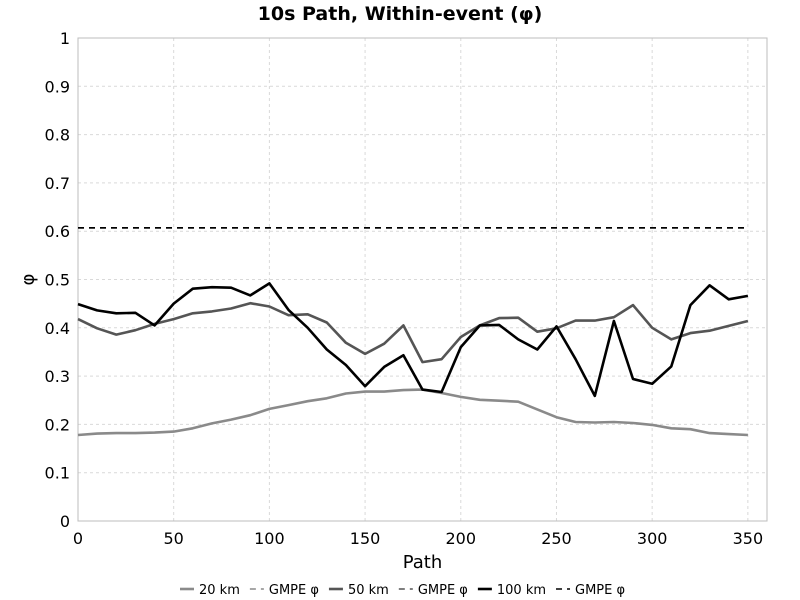 This screenshot has height=600, width=800. What do you see at coordinates (748, 538) in the screenshot?
I see `x-tick-label: 350` at bounding box center [748, 538].